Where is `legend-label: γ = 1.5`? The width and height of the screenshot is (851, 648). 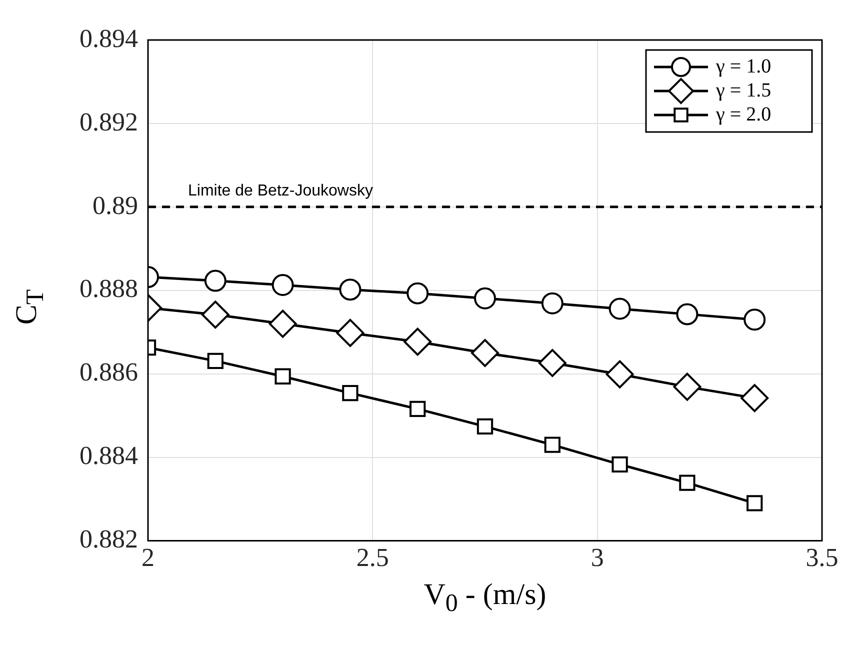 legend-label: γ = 1.5 is located at coordinates (743, 90).